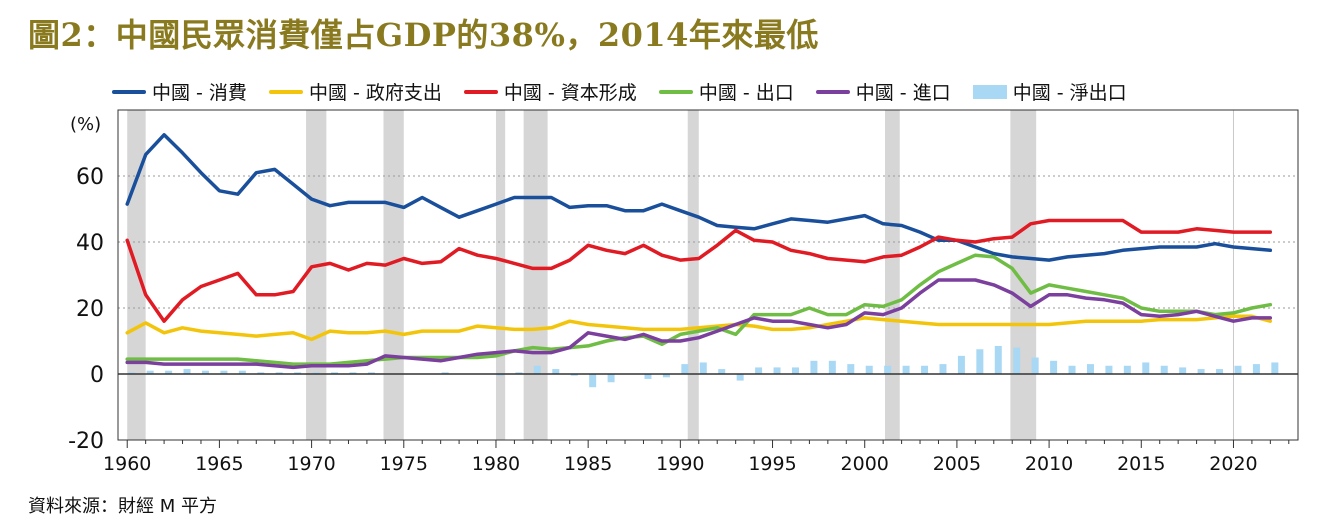 Image resolution: width=1320 pixels, height=530 pixels. I want to click on net-exports-bar-1968, so click(279, 373).